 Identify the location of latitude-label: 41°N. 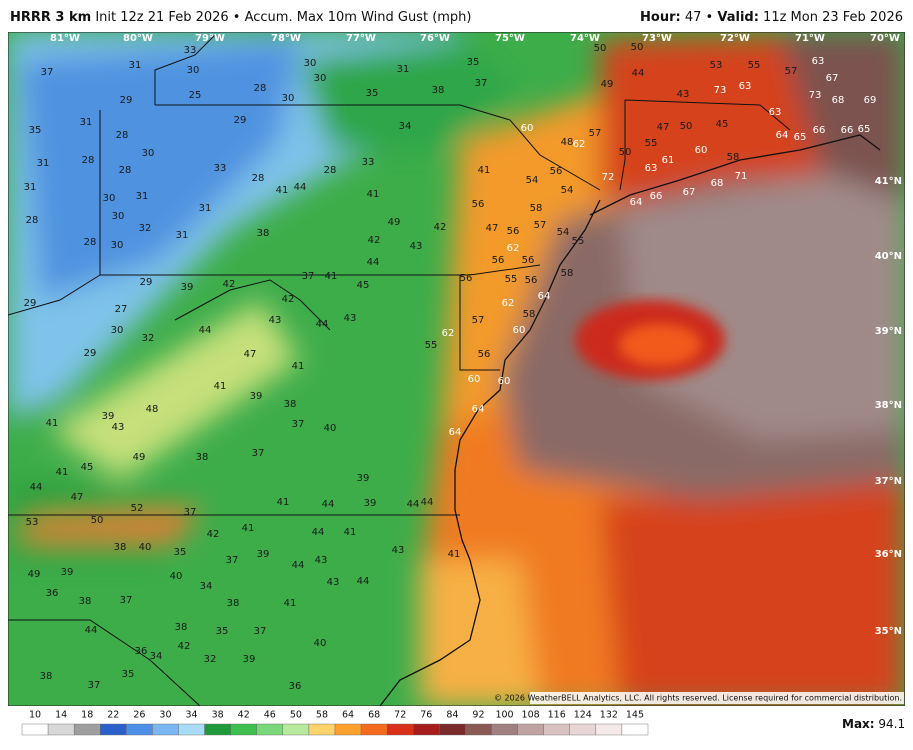
(888, 181).